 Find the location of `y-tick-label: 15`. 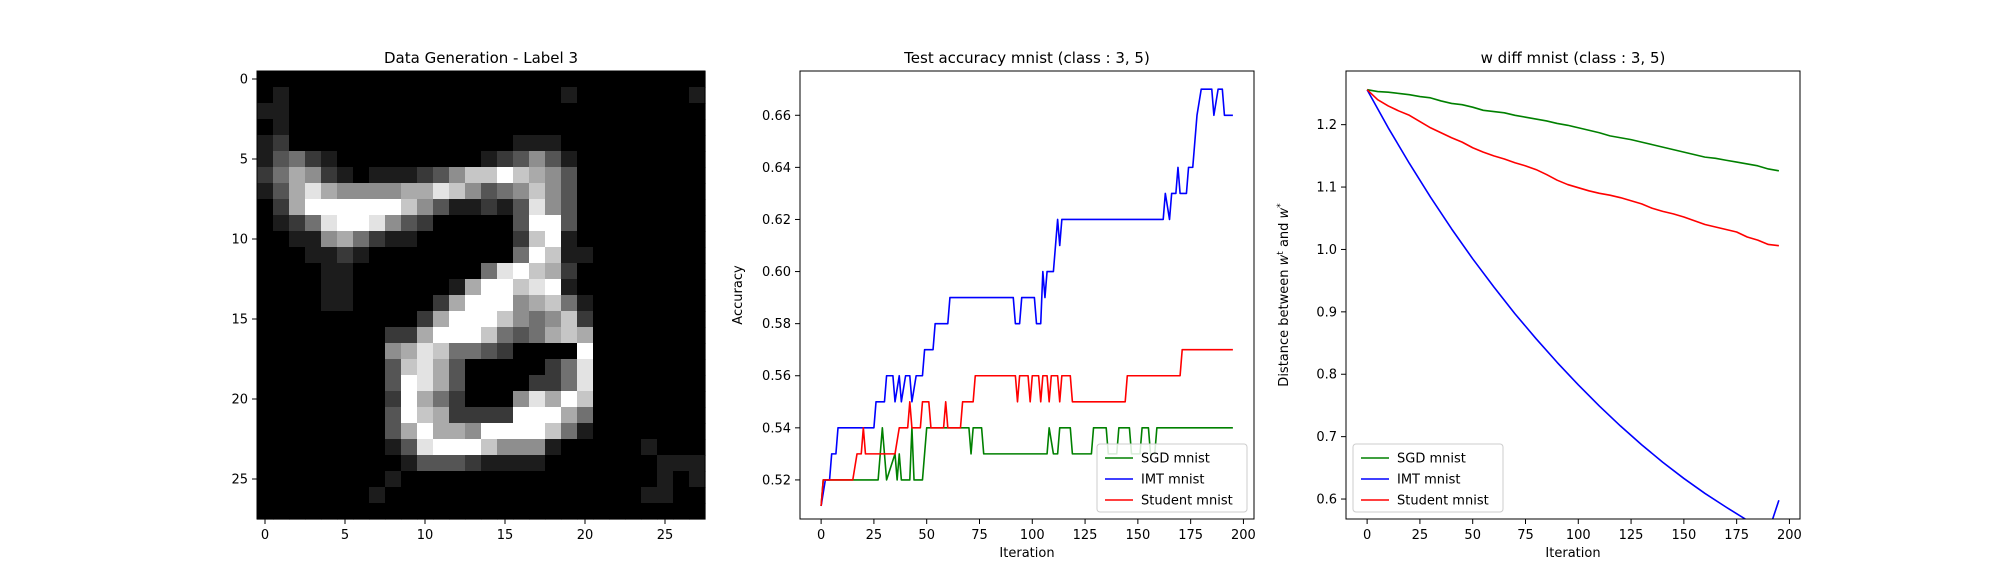

y-tick-label: 15 is located at coordinates (239, 320).